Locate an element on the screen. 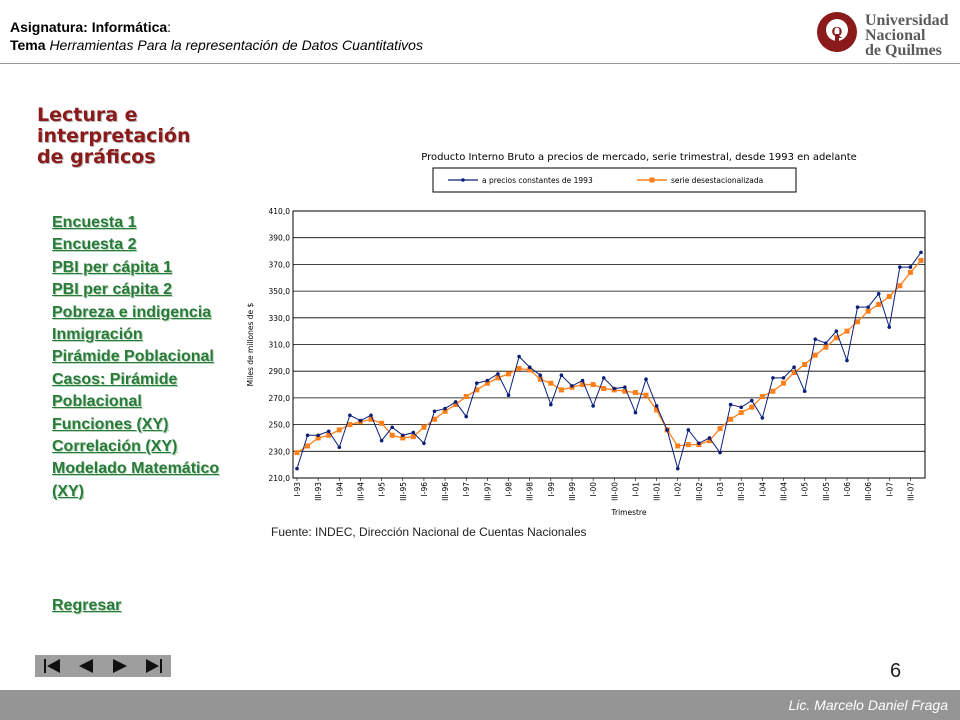  x-tick-label: I-95 is located at coordinates (382, 489).